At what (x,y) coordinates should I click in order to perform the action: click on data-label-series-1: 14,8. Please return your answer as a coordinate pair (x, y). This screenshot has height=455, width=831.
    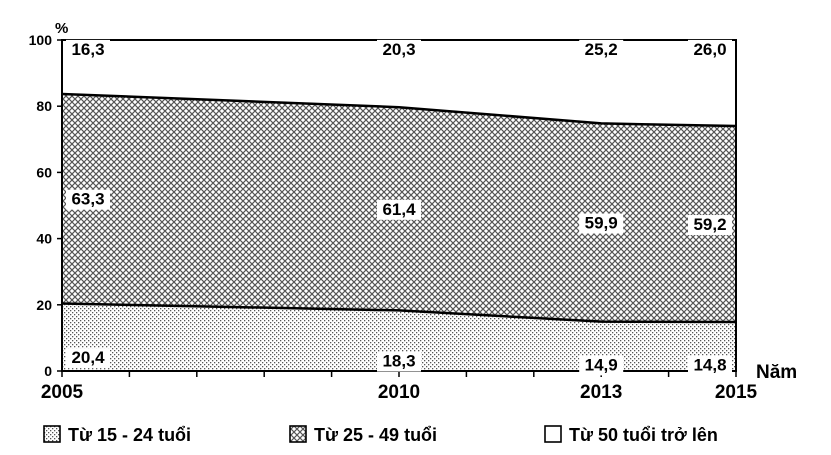
    Looking at the image, I should click on (709, 364).